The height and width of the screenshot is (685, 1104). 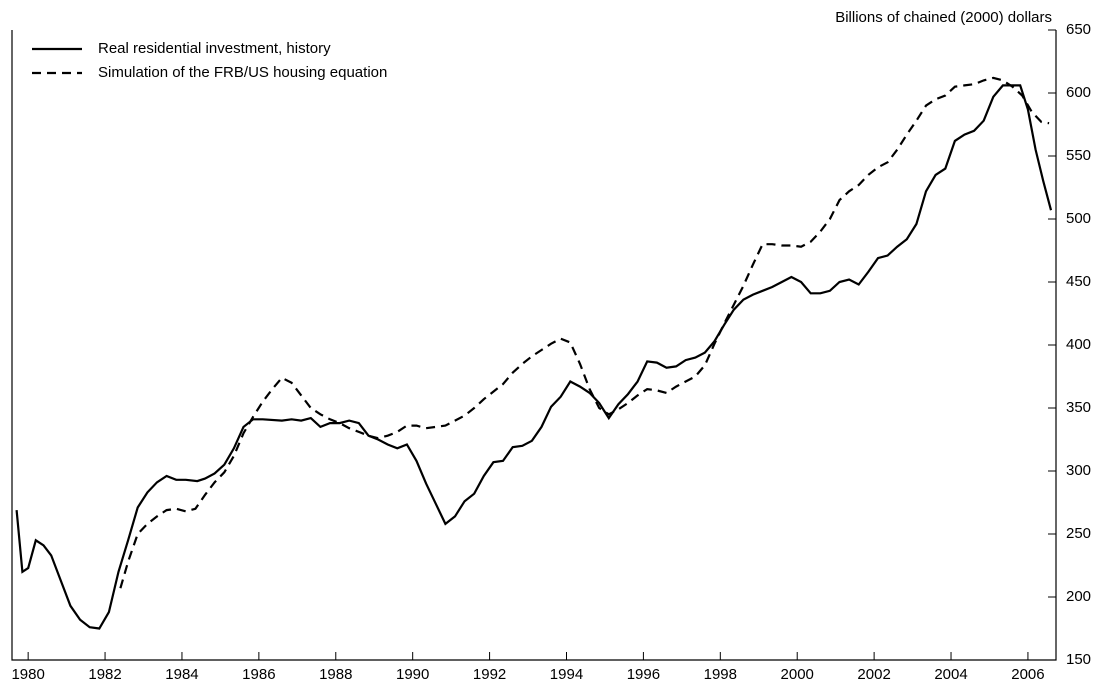 What do you see at coordinates (1078, 659) in the screenshot?
I see `y-tick-label: 150` at bounding box center [1078, 659].